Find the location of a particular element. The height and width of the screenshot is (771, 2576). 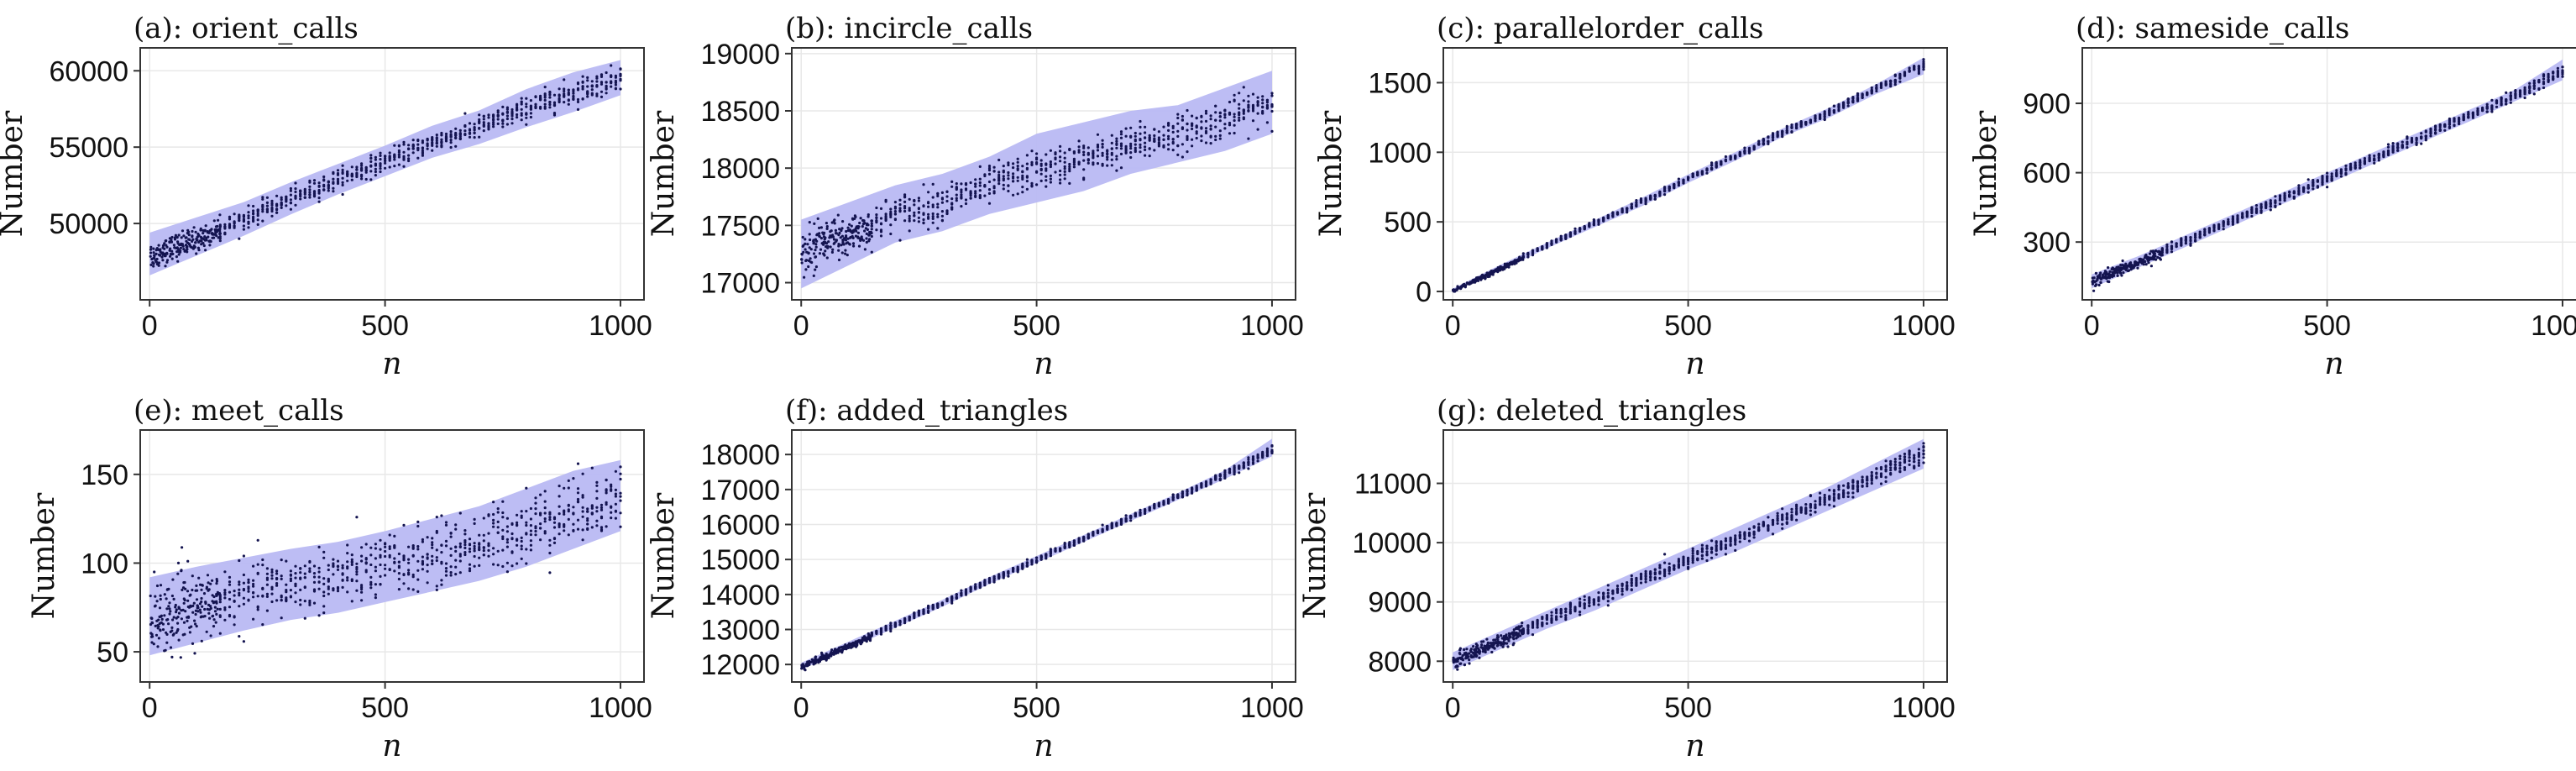

y-tick-label: 1000 is located at coordinates (1400, 153).